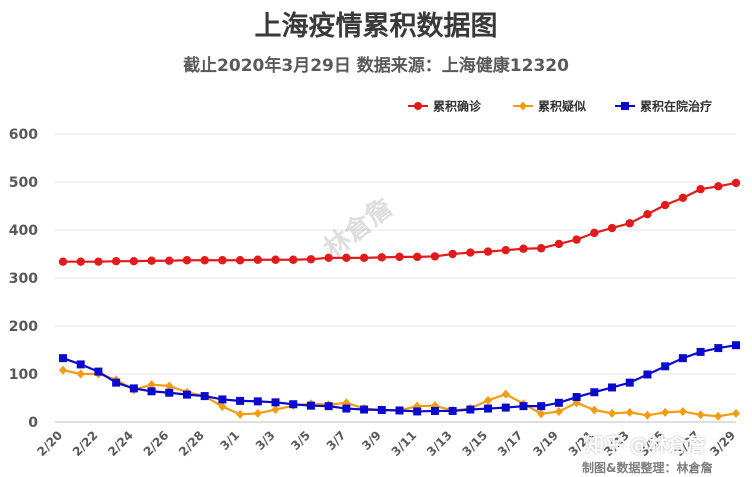 Image resolution: width=752 pixels, height=477 pixels. Describe the element at coordinates (23, 183) in the screenshot. I see `y-tick-label: 500` at that location.